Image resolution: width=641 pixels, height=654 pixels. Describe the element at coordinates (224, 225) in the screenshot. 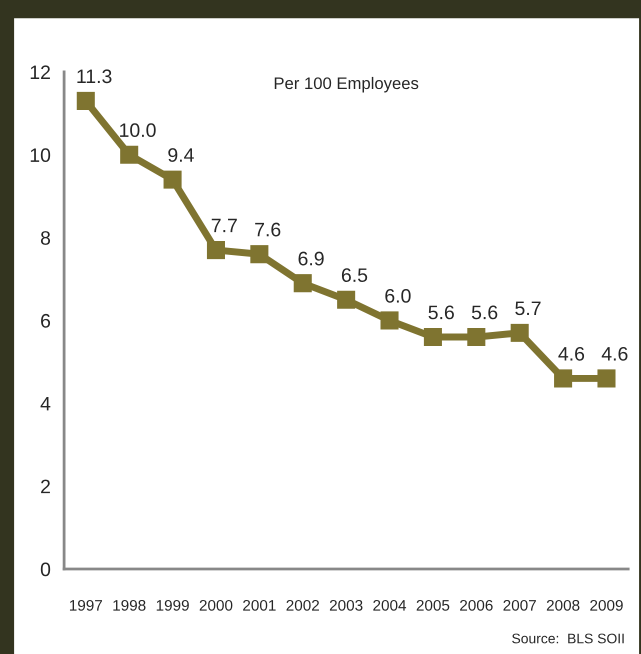

I see `text: 7.7` at that location.